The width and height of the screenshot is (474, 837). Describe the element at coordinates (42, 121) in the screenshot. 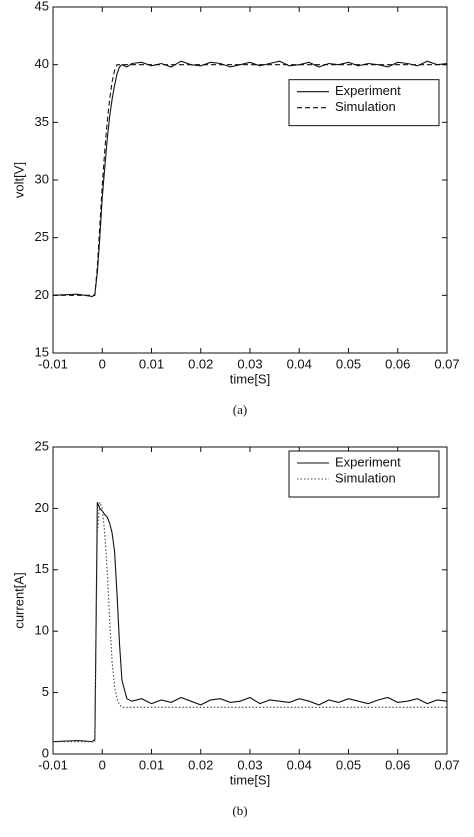

I see `y-tick-label: 35` at that location.